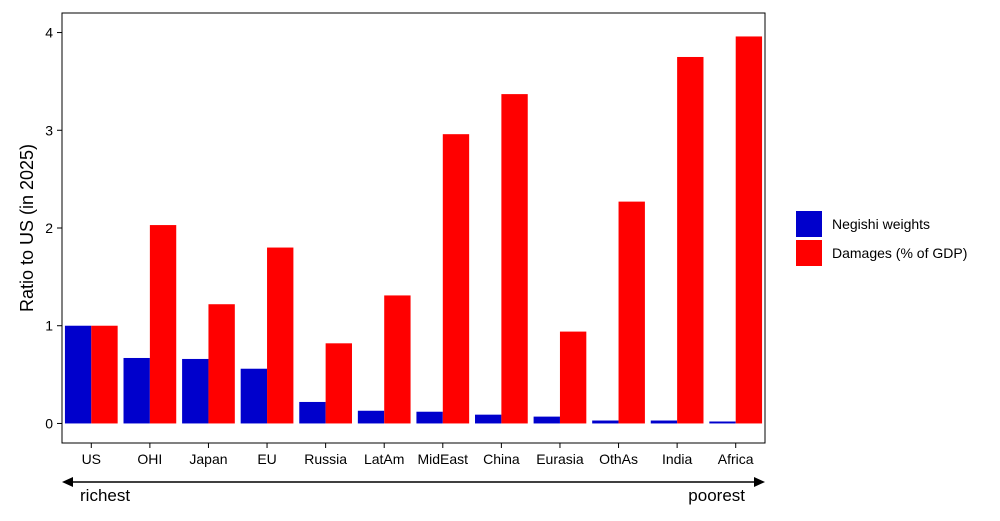 The width and height of the screenshot is (1000, 521). Describe the element at coordinates (546, 420) in the screenshot. I see `bar-negishi-eurasia` at that location.